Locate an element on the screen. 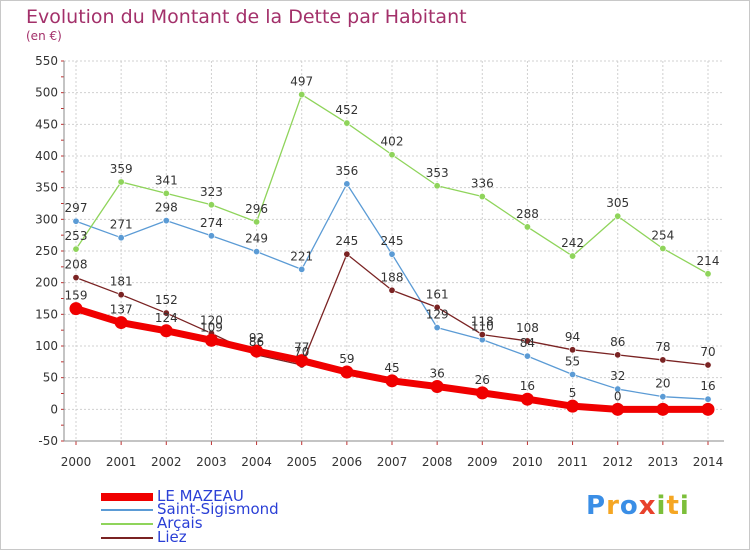 The height and width of the screenshot is (550, 750). data-label: 356 is located at coordinates (346, 171).